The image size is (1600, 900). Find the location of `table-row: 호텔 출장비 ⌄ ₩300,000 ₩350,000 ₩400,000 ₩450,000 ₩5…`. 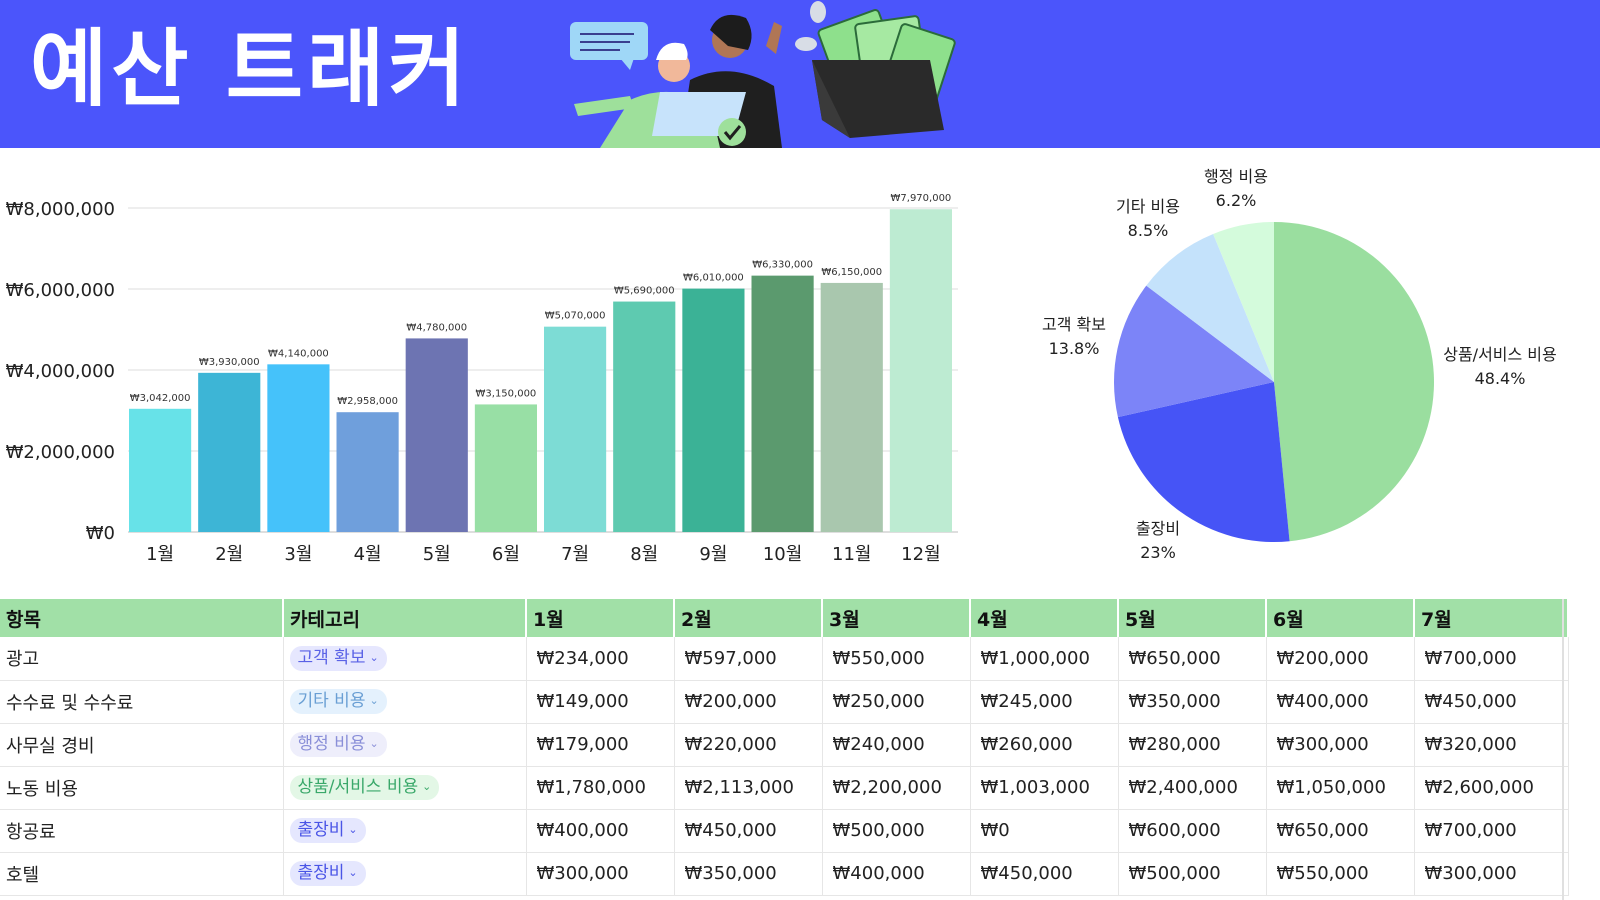

table-row: 호텔 출장비 ⌄ ₩300,000 ₩350,000 ₩400,000 ₩450,000 ₩5… is located at coordinates (784, 874).